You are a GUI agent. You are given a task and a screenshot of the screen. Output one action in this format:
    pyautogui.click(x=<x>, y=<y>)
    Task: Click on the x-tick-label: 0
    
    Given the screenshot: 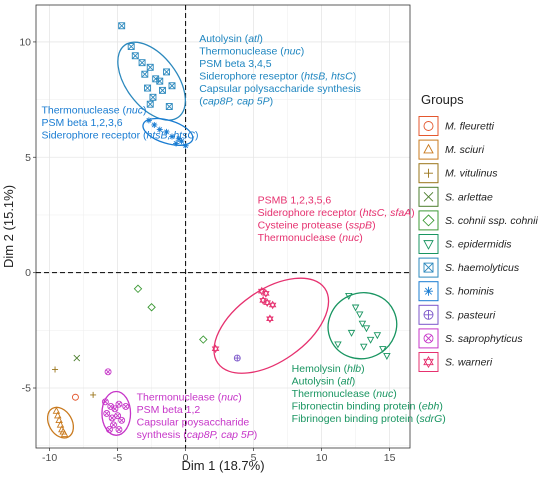 What is the action you would take?
    pyautogui.click(x=186, y=458)
    